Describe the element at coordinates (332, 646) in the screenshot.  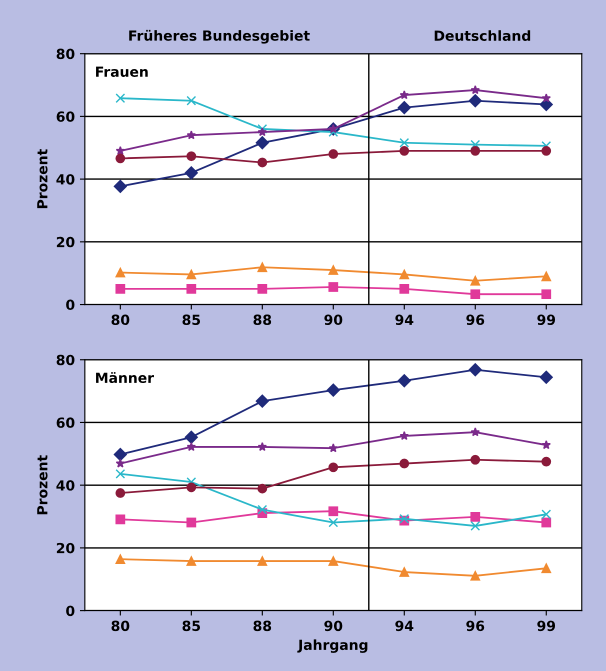
I see `x-axis-title: Jahrgang` at that location.